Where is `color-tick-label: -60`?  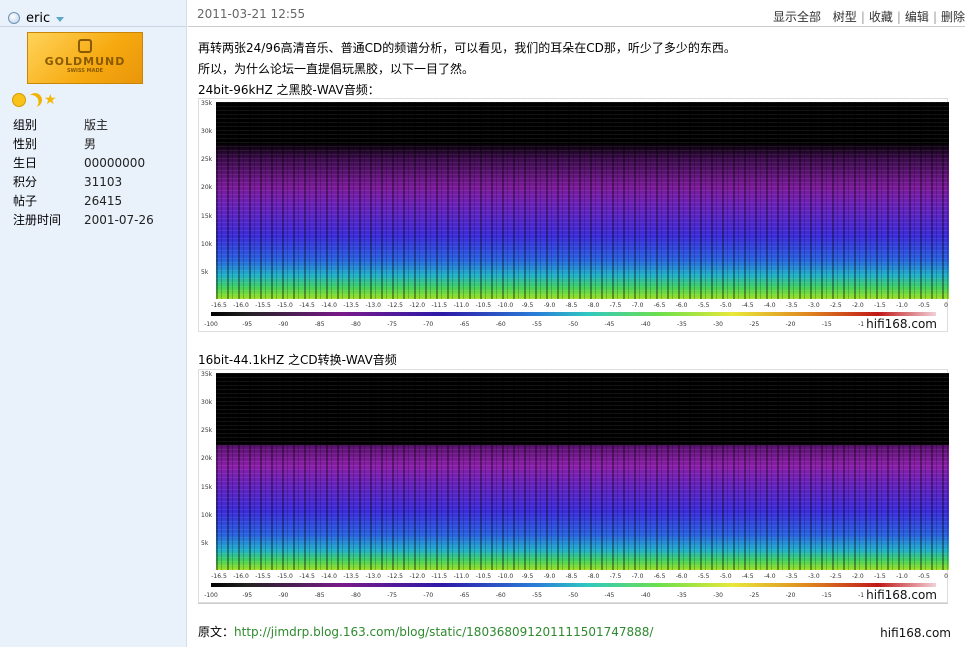
color-tick-label: -60 is located at coordinates (500, 595).